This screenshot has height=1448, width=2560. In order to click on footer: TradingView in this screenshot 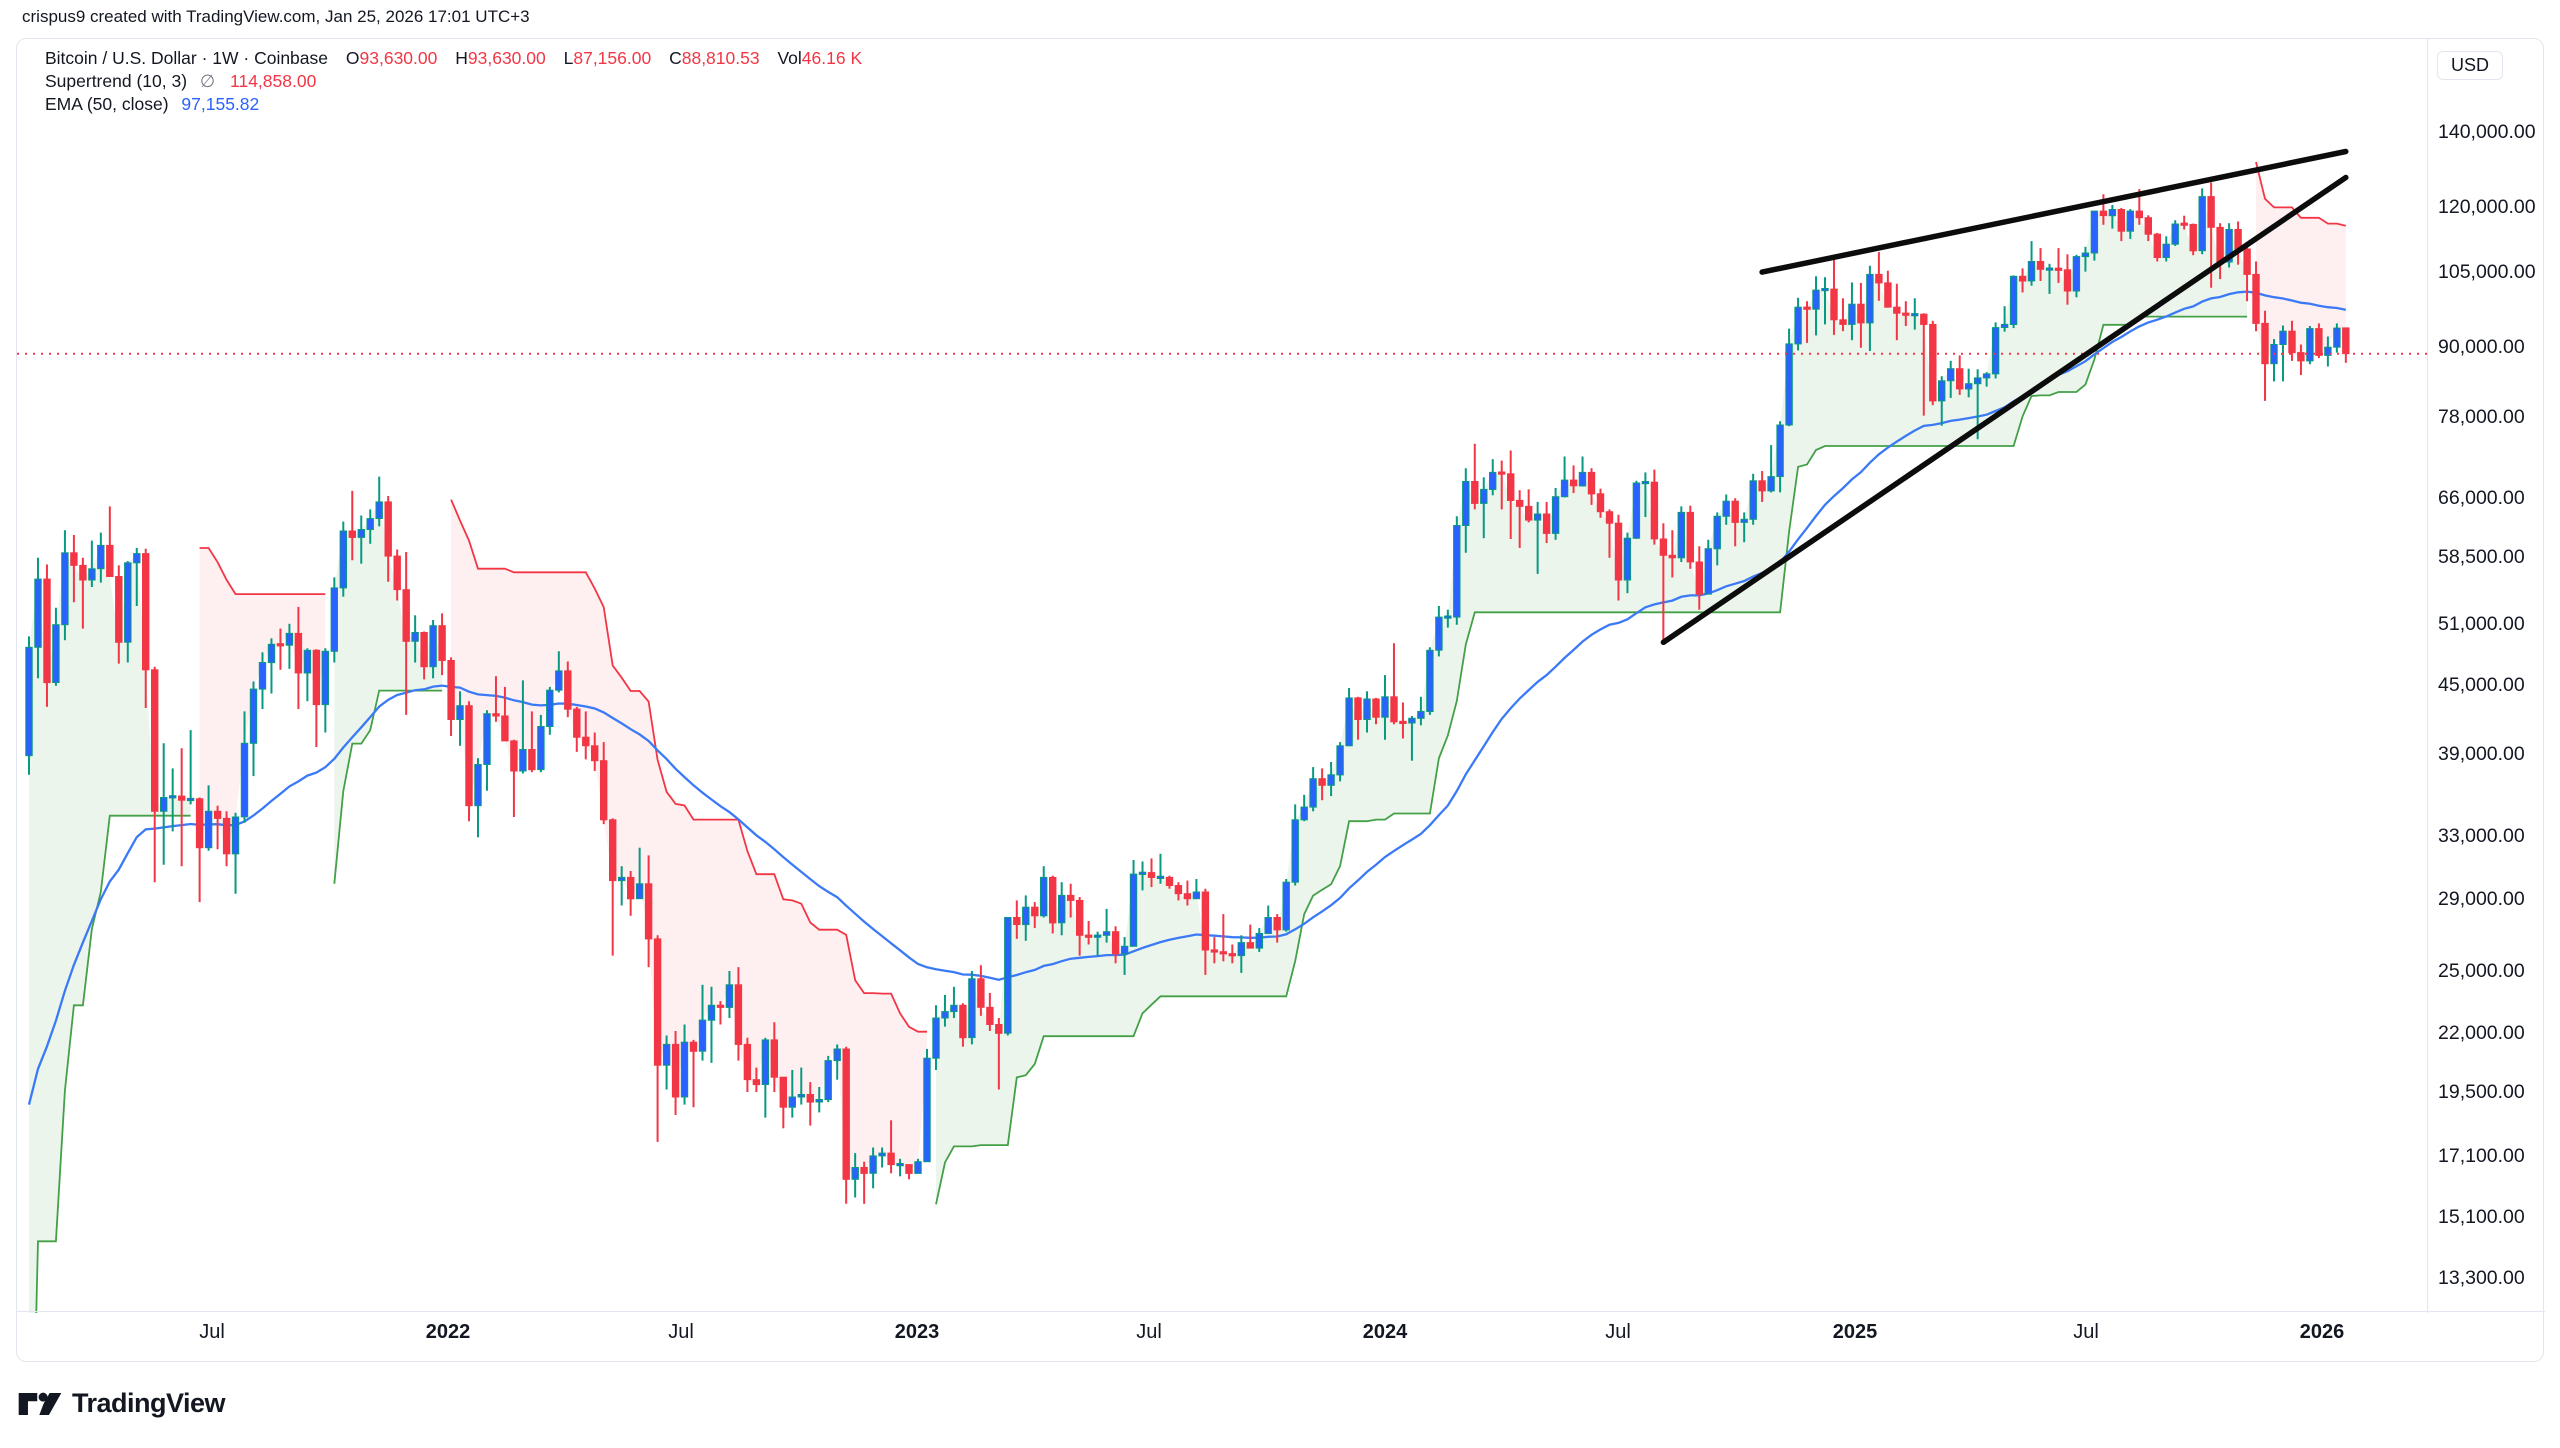, I will do `click(122, 1403)`.